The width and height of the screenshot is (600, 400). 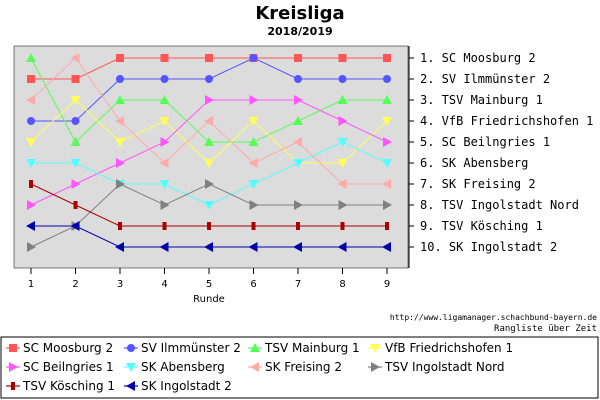 What do you see at coordinates (481, 100) in the screenshot?
I see `standing-label: 3. TSV Mainburg 1` at bounding box center [481, 100].